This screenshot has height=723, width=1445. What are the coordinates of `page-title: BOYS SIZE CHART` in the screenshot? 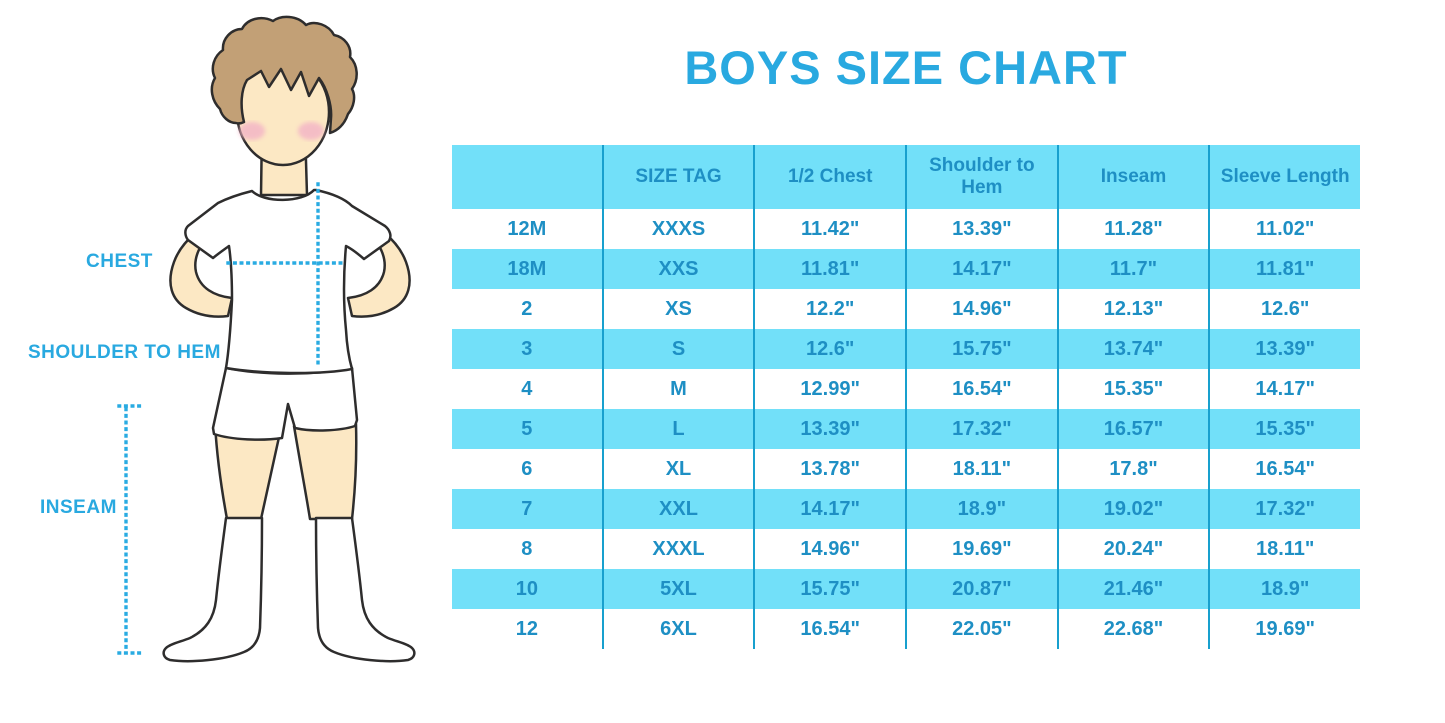 It's located at (906, 67).